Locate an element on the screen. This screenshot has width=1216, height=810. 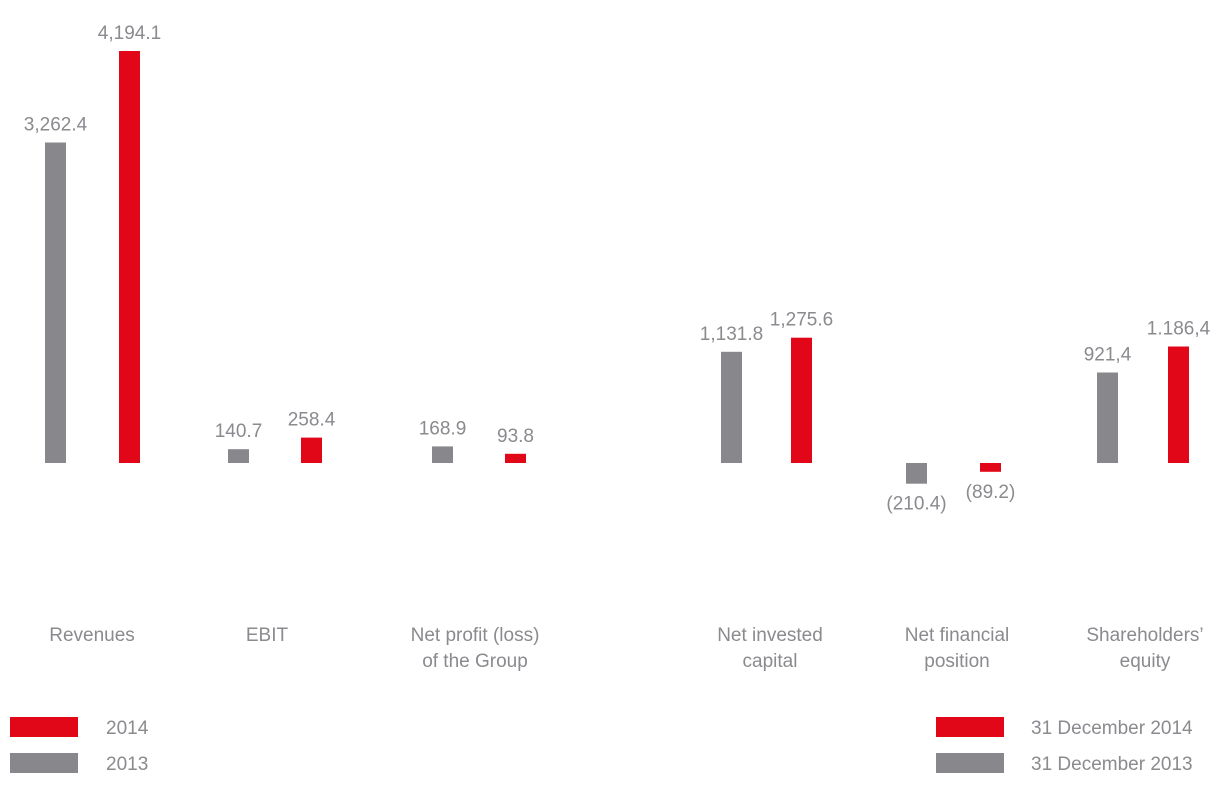
data-label: (210.4) is located at coordinates (916, 504).